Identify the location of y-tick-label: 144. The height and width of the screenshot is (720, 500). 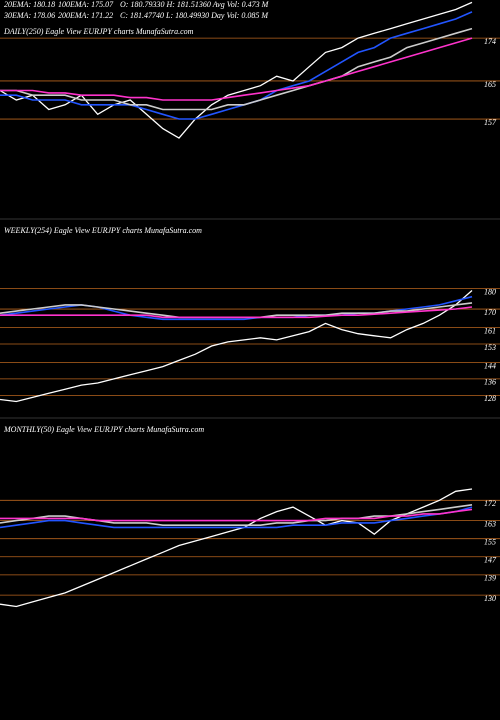
(490, 365).